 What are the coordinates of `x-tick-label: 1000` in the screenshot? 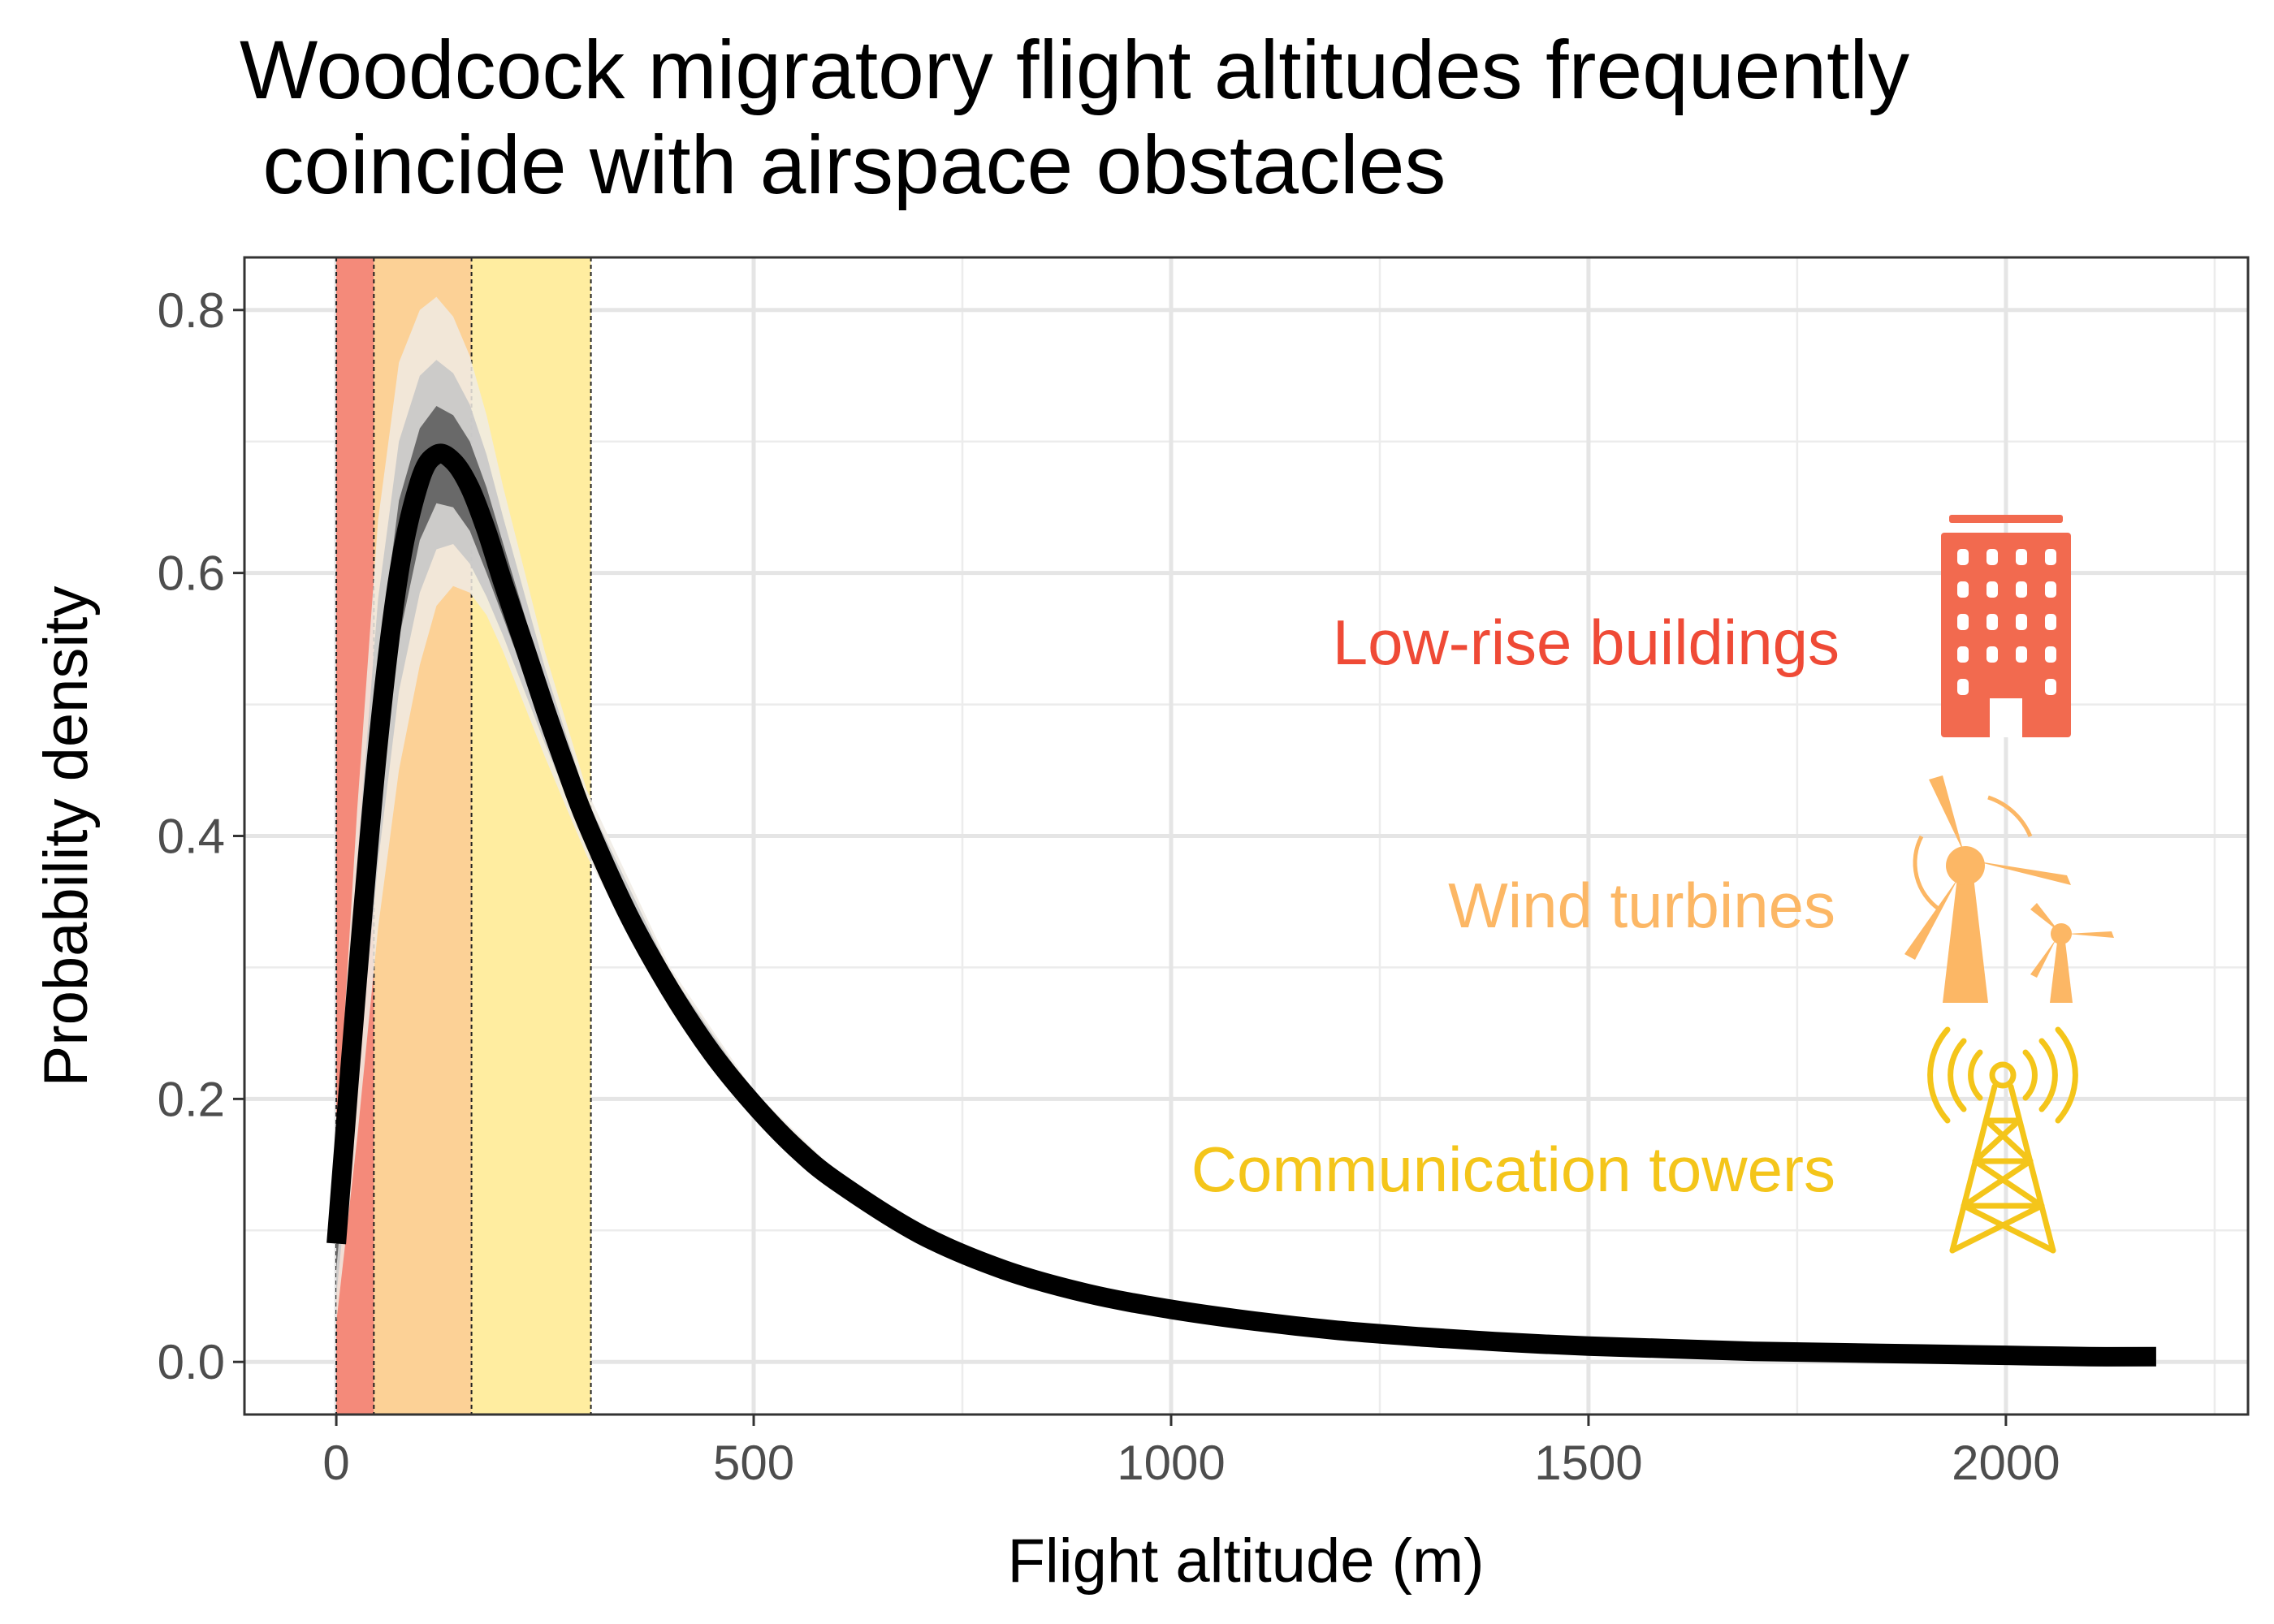 It's located at (1171, 1463).